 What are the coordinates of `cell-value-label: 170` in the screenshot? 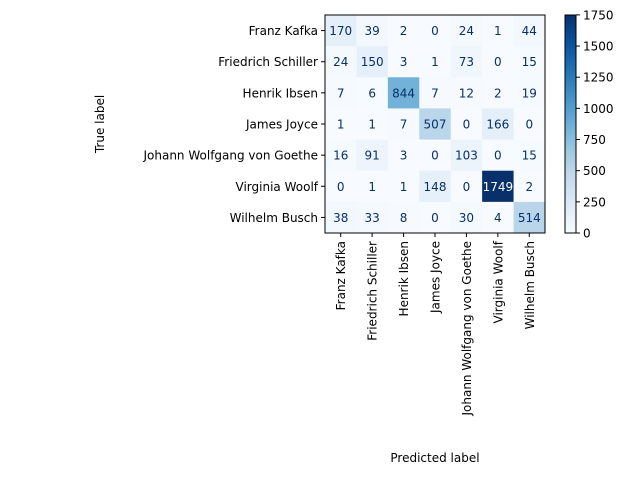 It's located at (340, 31).